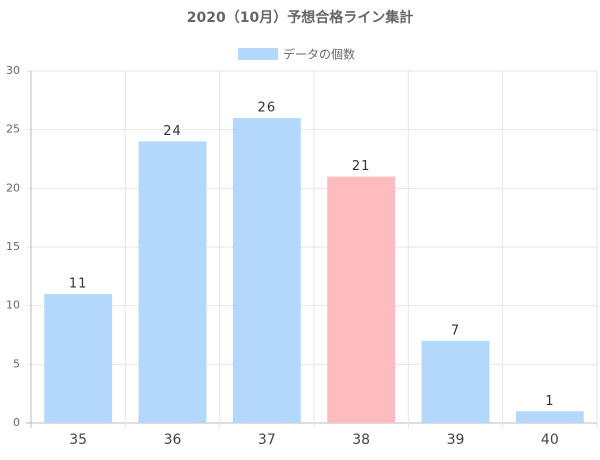 The image size is (600, 460). Describe the element at coordinates (361, 166) in the screenshot. I see `data-label: 21` at that location.